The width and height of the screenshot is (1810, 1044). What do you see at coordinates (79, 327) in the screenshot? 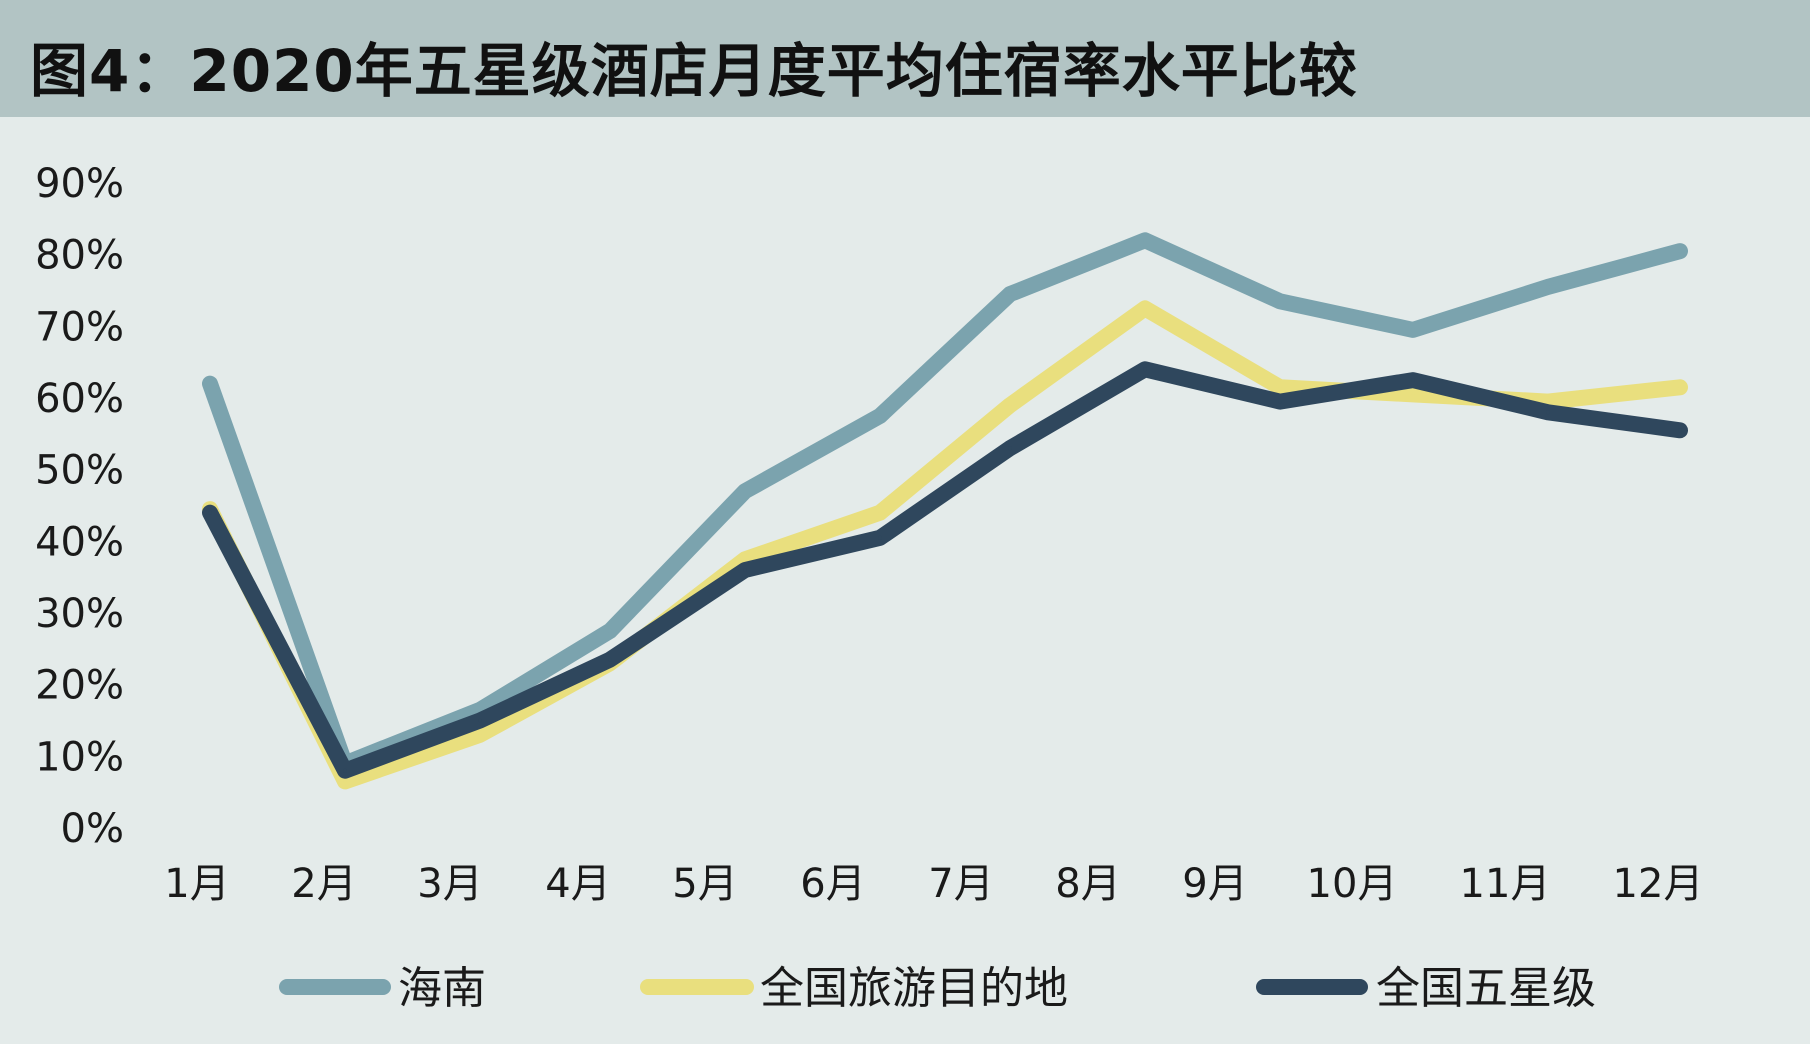
I see `y-tick-label: 70%` at bounding box center [79, 327].